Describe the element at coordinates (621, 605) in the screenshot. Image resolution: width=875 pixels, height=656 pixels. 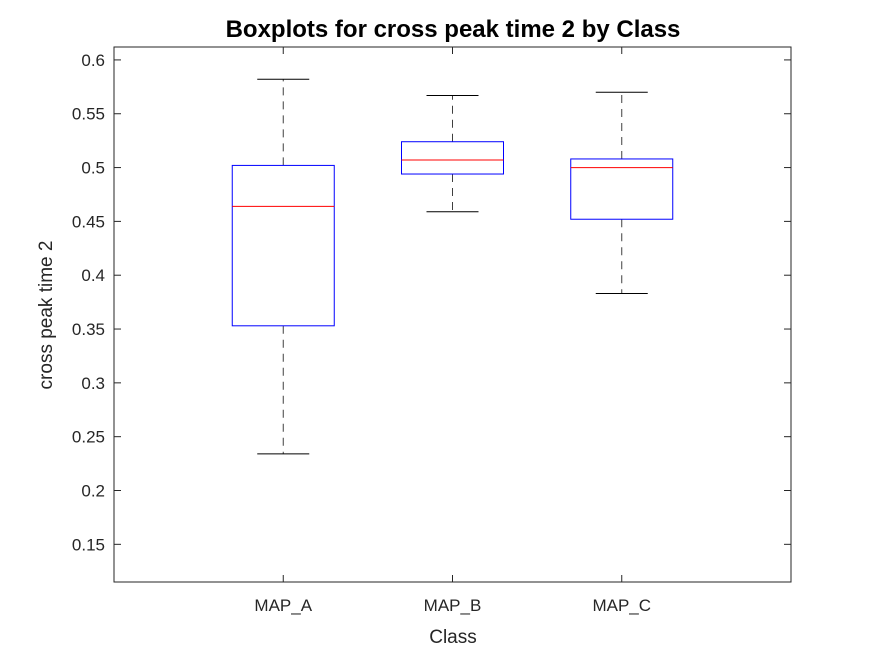
I see `x-tick-label: MAP_C` at that location.